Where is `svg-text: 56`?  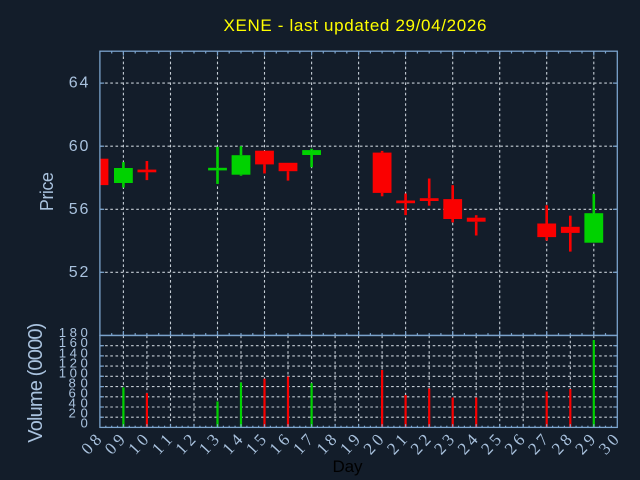
svg-text: 56 is located at coordinates (79, 209).